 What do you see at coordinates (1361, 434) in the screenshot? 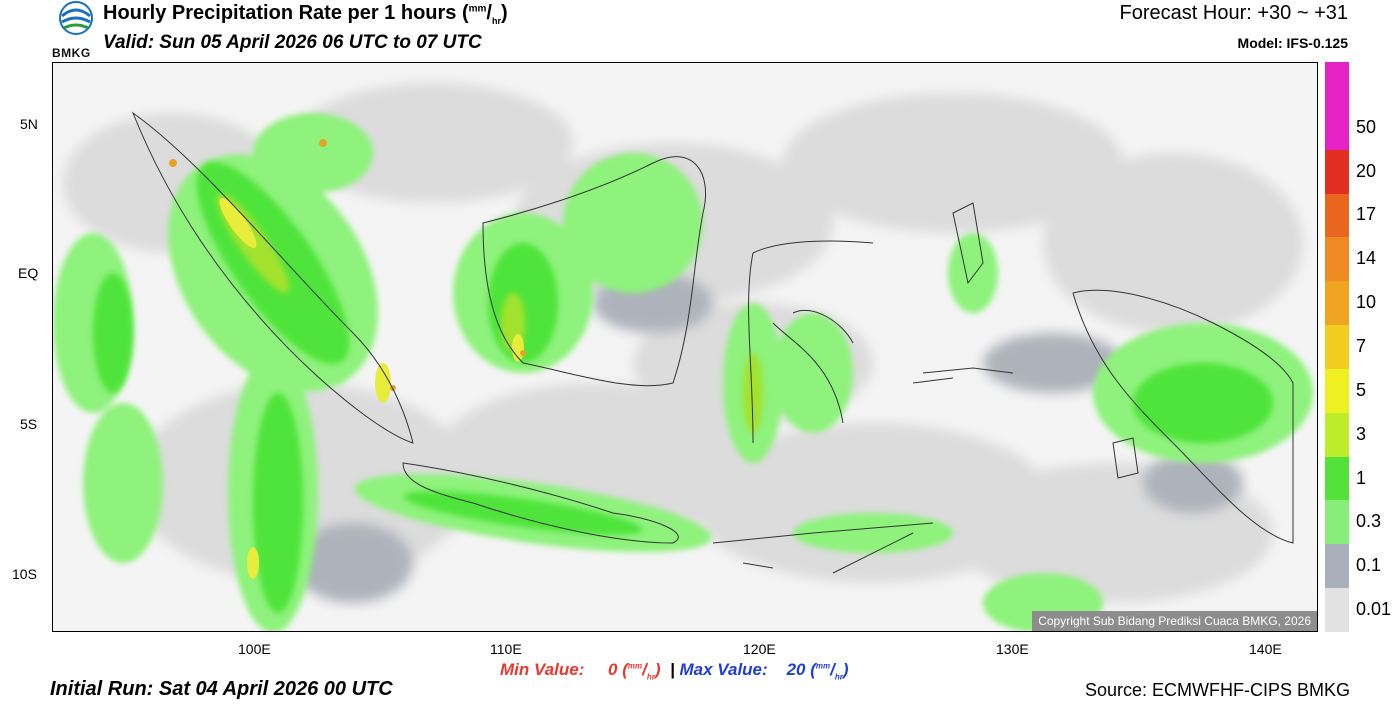
I see `legend-label: 3` at bounding box center [1361, 434].